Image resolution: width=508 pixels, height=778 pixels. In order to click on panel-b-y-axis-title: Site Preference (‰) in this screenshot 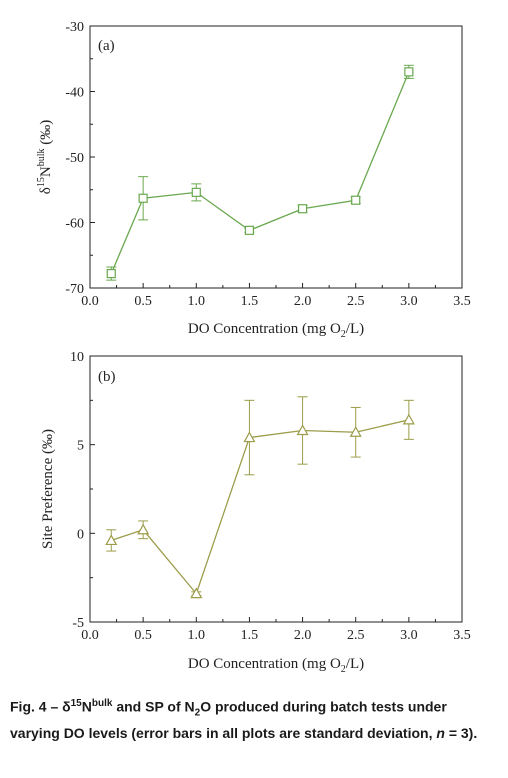, I will do `click(48, 489)`.